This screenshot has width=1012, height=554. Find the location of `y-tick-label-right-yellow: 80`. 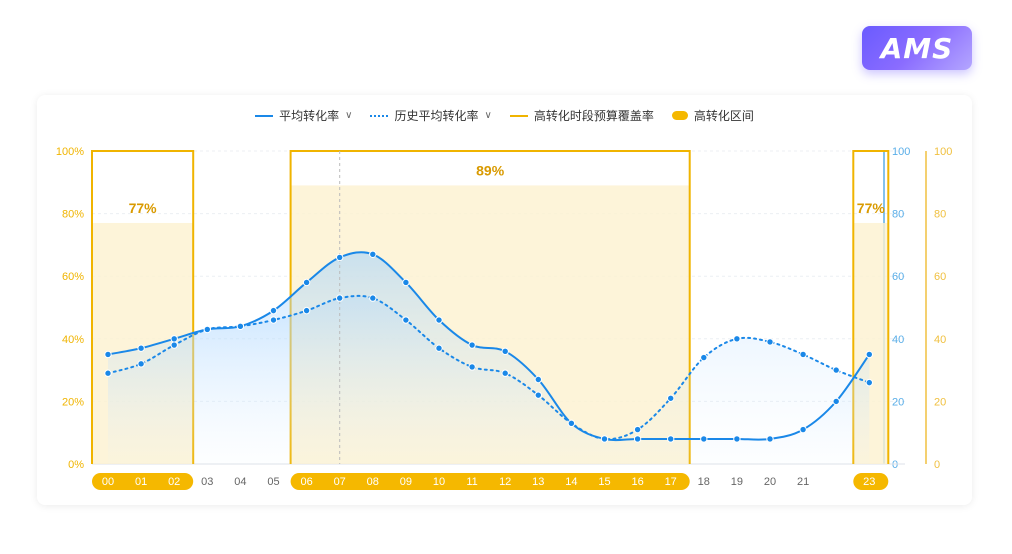

y-tick-label-right-yellow: 80 is located at coordinates (940, 215).